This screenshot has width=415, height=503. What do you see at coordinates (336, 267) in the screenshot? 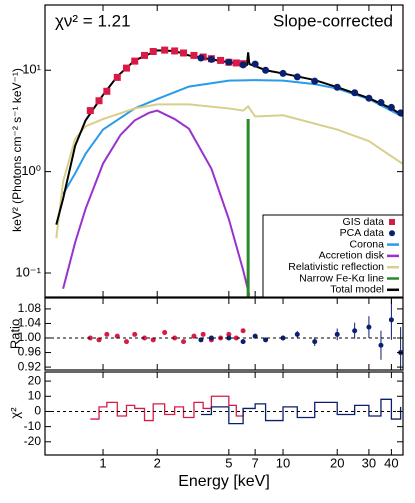
I see `legend-label: Relativistic reflection` at bounding box center [336, 267].